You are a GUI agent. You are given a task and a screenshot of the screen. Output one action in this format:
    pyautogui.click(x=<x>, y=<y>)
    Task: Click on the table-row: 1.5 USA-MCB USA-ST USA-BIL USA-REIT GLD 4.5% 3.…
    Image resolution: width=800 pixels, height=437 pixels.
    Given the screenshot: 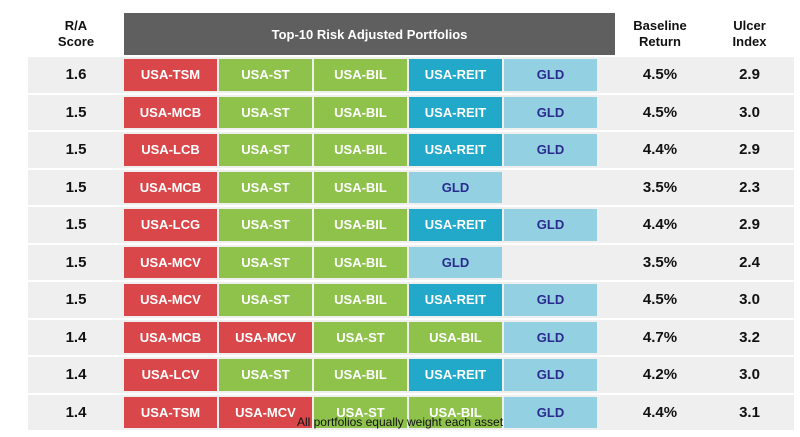 What is the action you would take?
    pyautogui.click(x=411, y=111)
    